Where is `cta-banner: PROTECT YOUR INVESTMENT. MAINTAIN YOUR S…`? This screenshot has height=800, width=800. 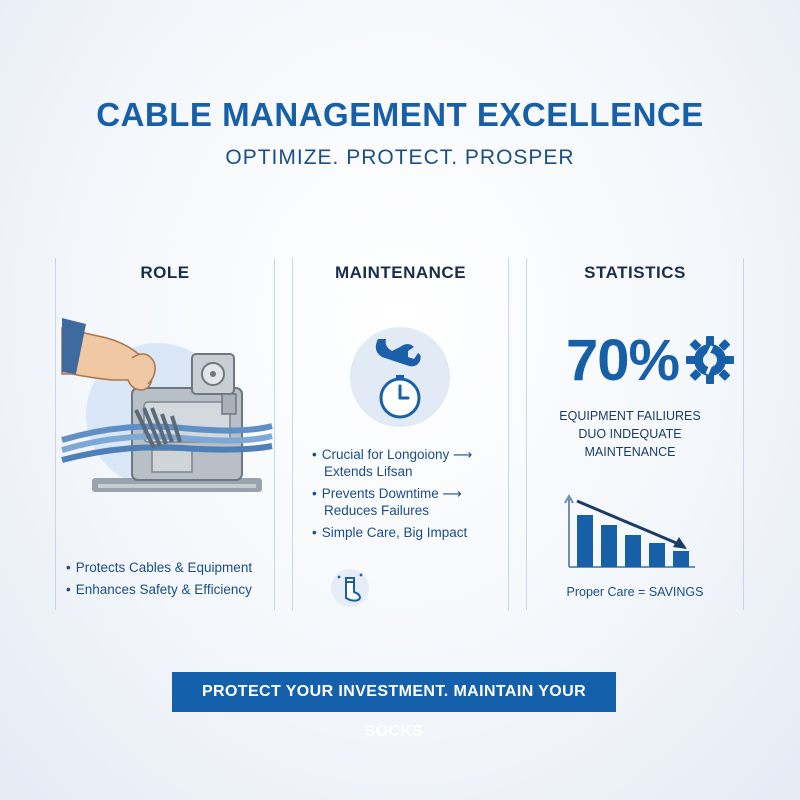
cta-banner: PROTECT YOUR INVESTMENT. MAINTAIN YOUR S… is located at coordinates (394, 706).